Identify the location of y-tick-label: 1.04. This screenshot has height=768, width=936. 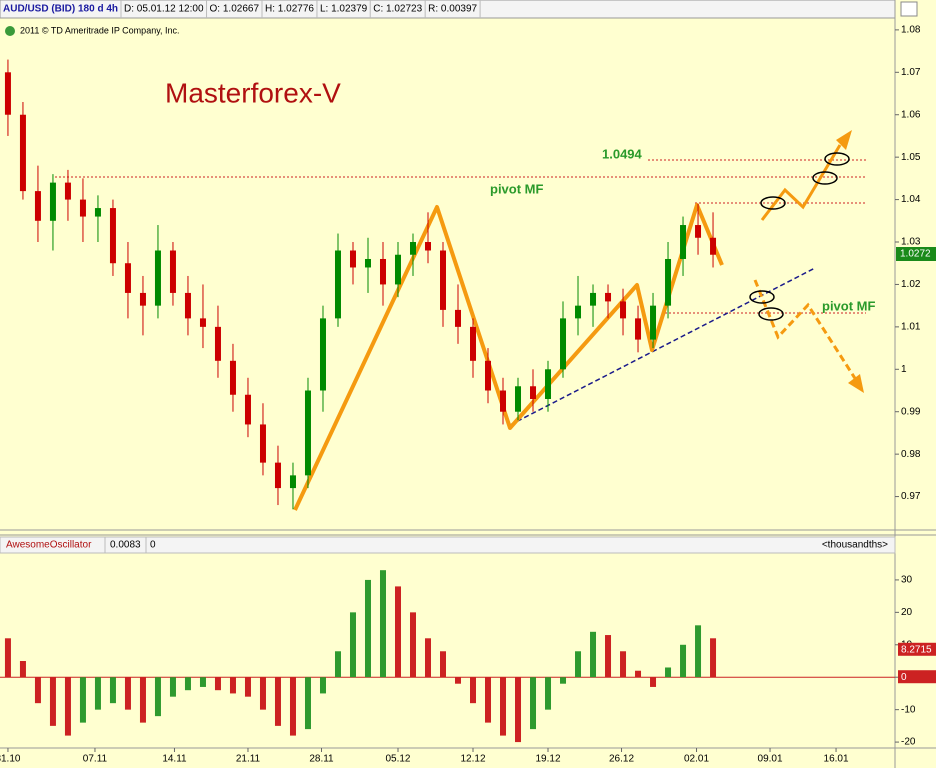
(911, 199).